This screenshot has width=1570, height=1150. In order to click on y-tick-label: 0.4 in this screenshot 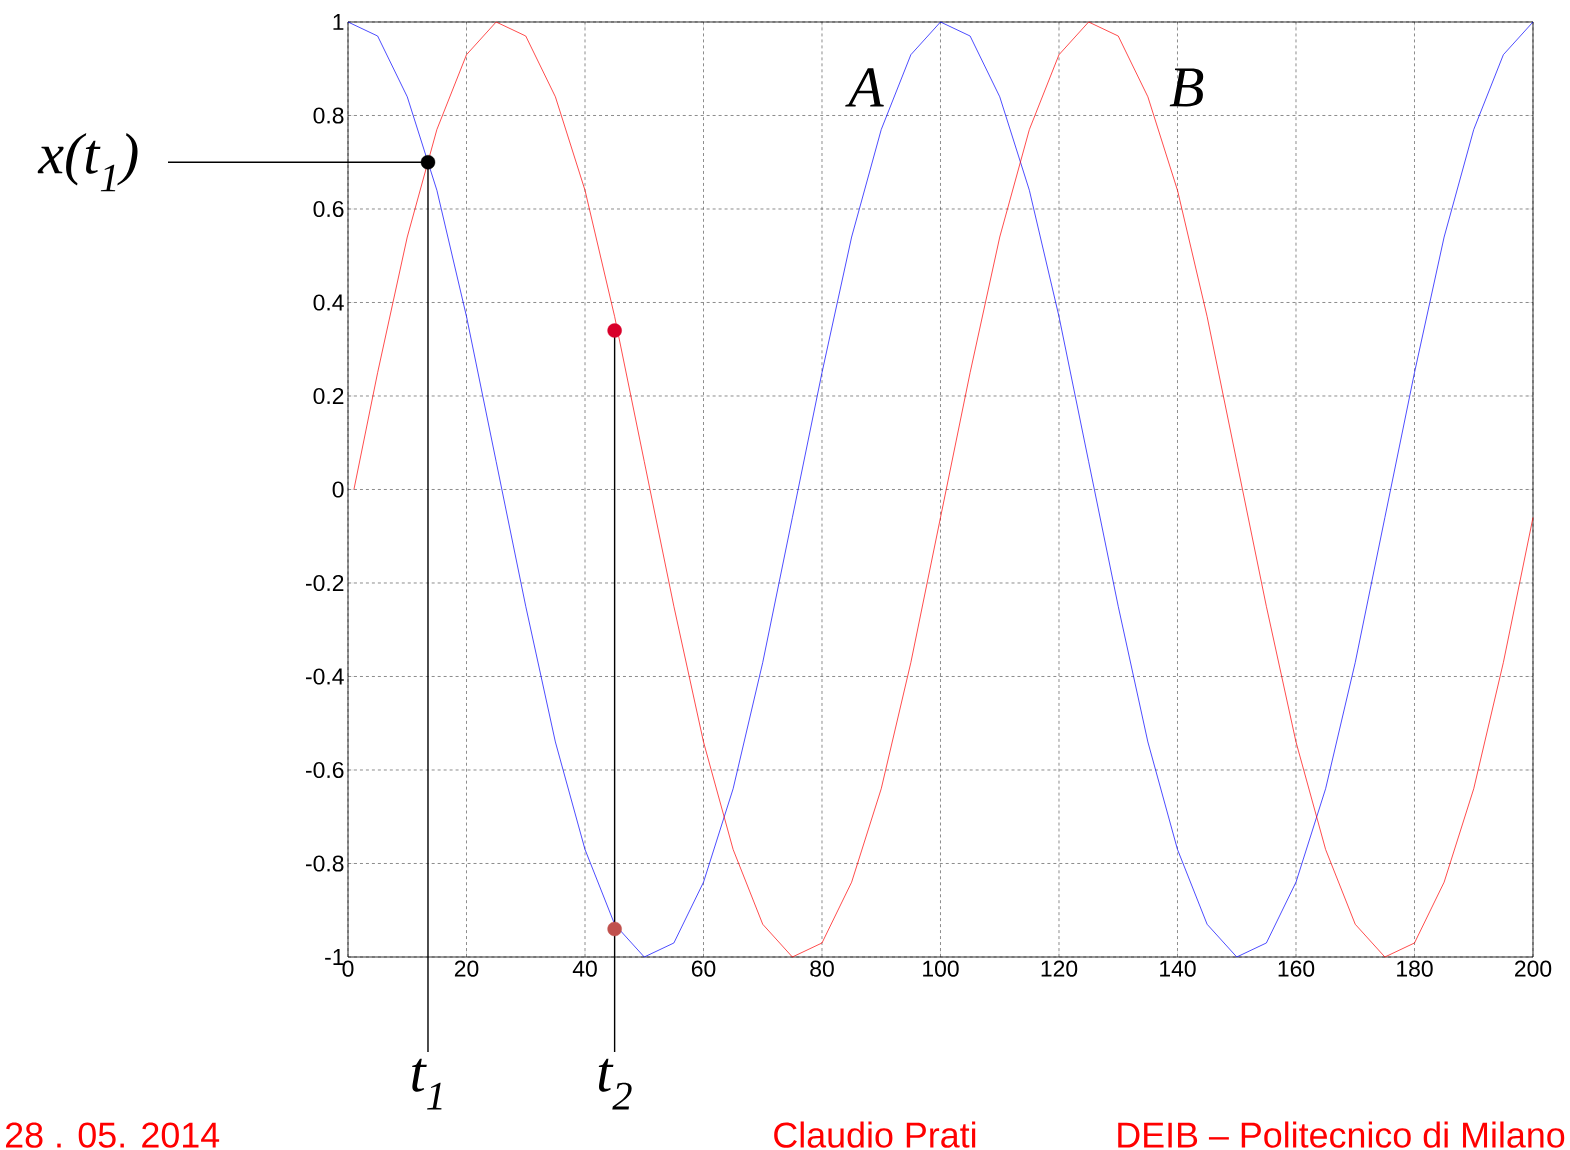, I will do `click(328, 302)`.